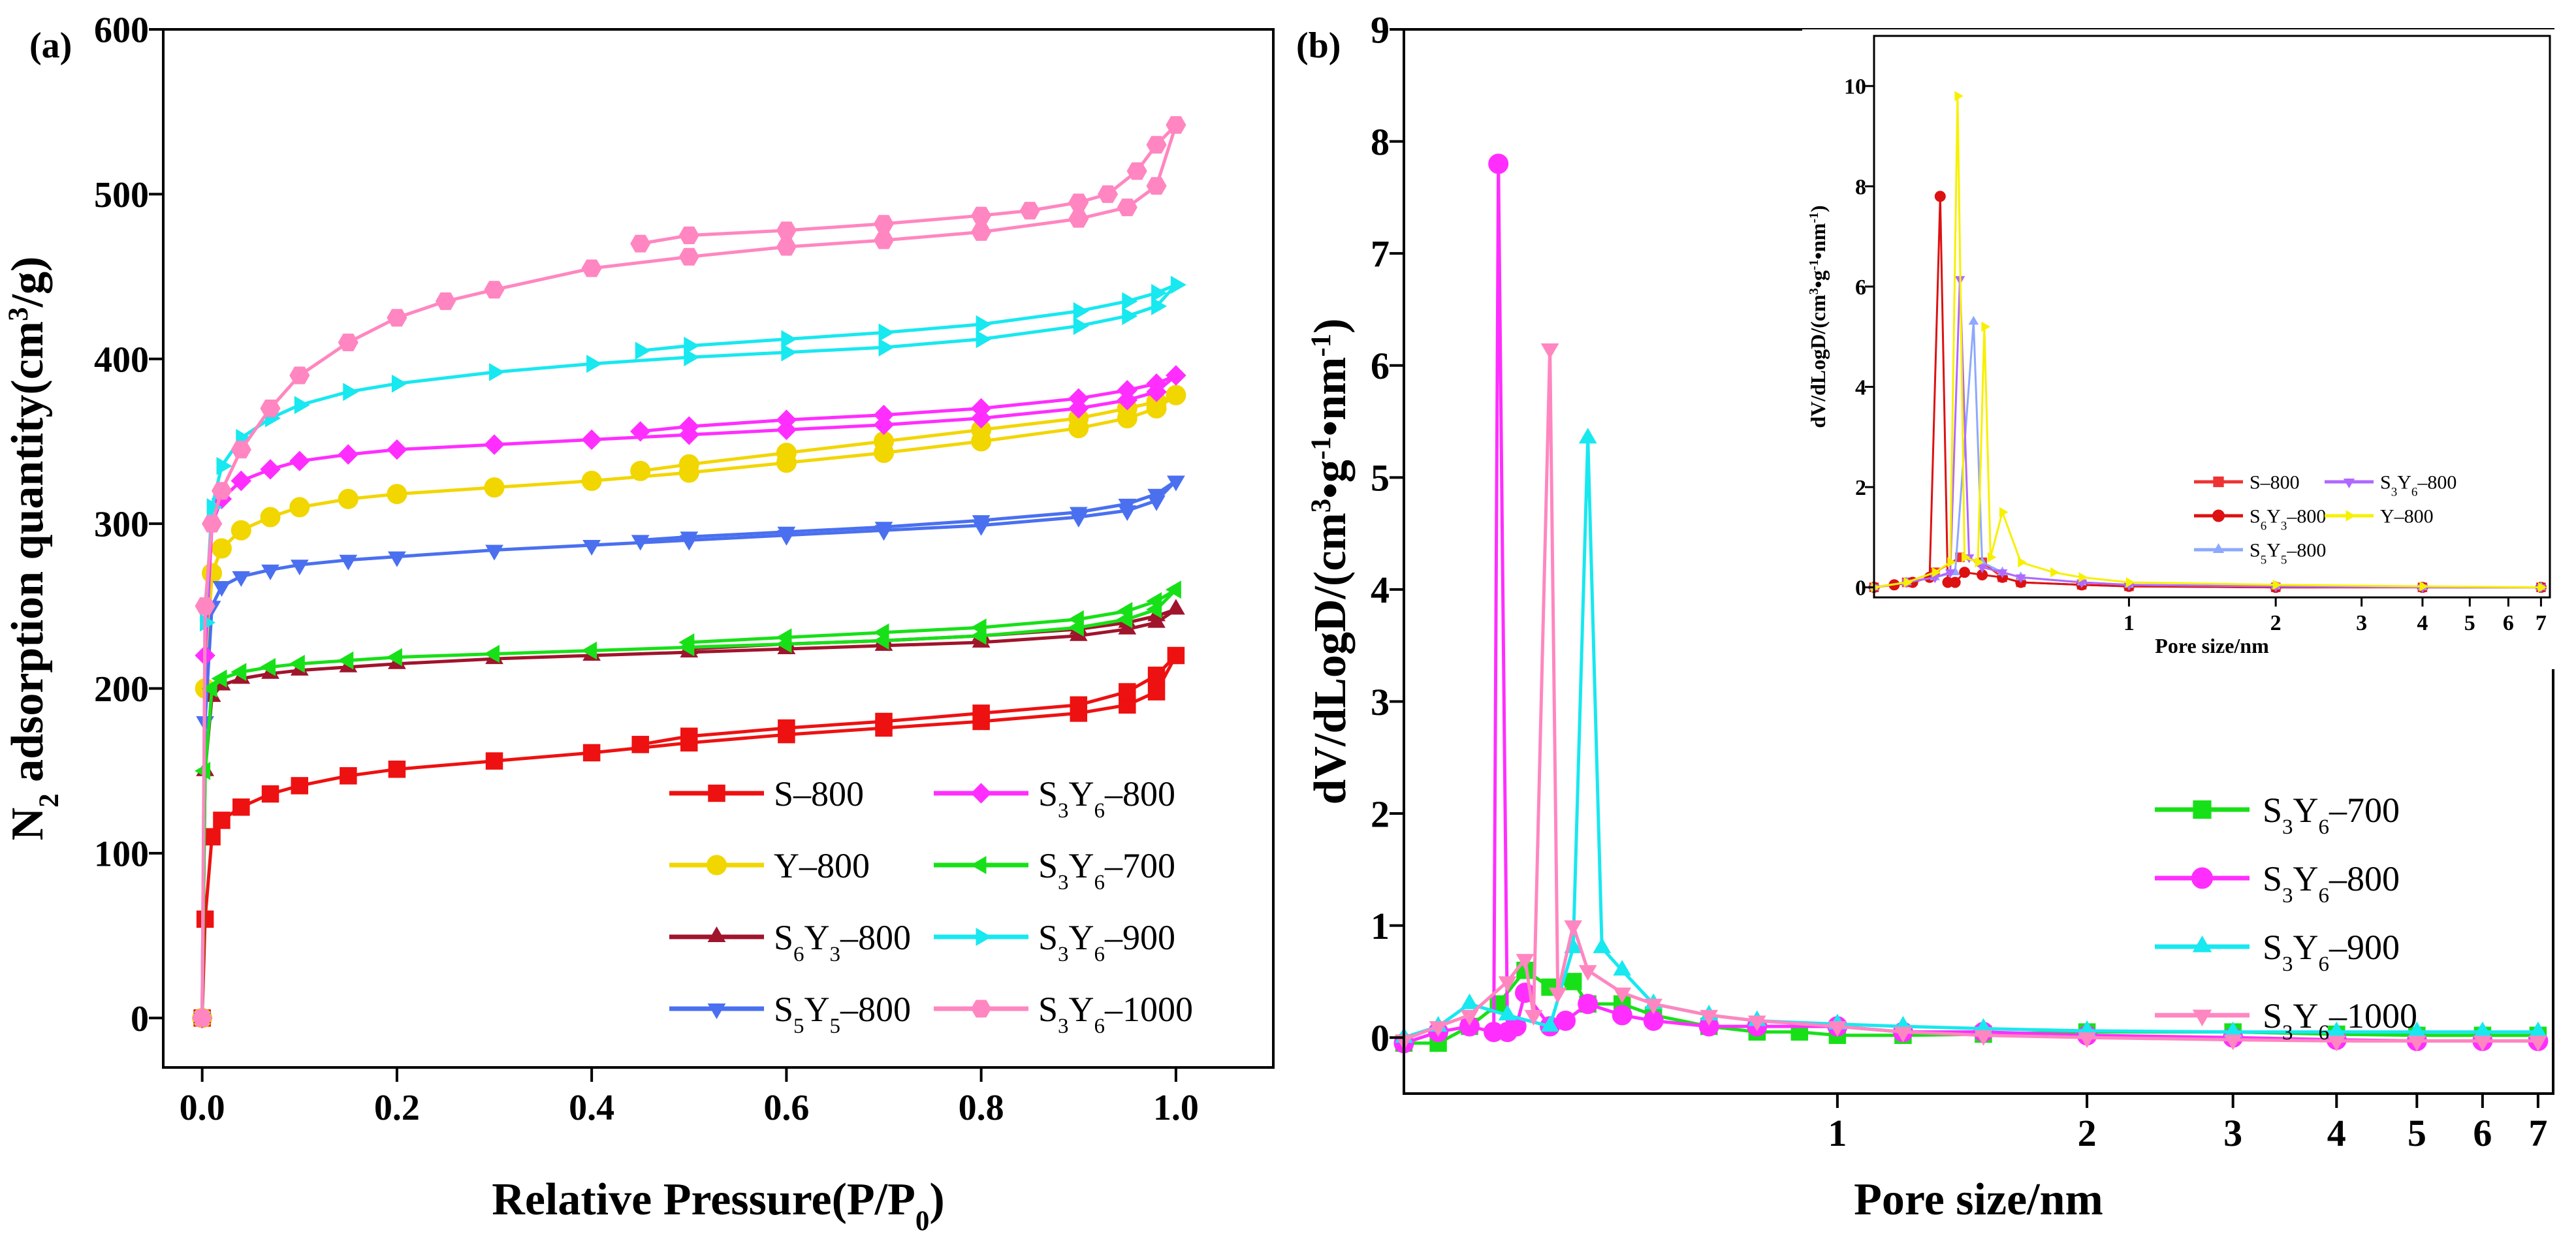  What do you see at coordinates (1331, 562) in the screenshot?
I see `panel-b-y-axis-title: dV/dLogD/(cm3•g-1•nm-1)` at bounding box center [1331, 562].